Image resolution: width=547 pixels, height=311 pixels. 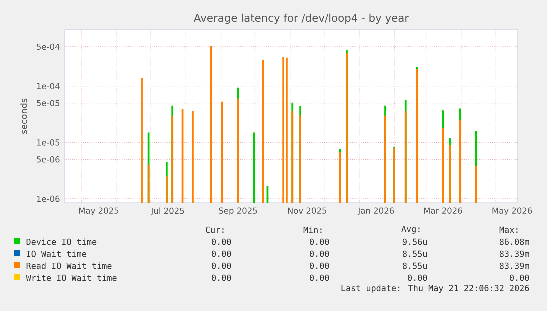 What do you see at coordinates (215, 230) in the screenshot?
I see `text: Cur:` at bounding box center [215, 230].